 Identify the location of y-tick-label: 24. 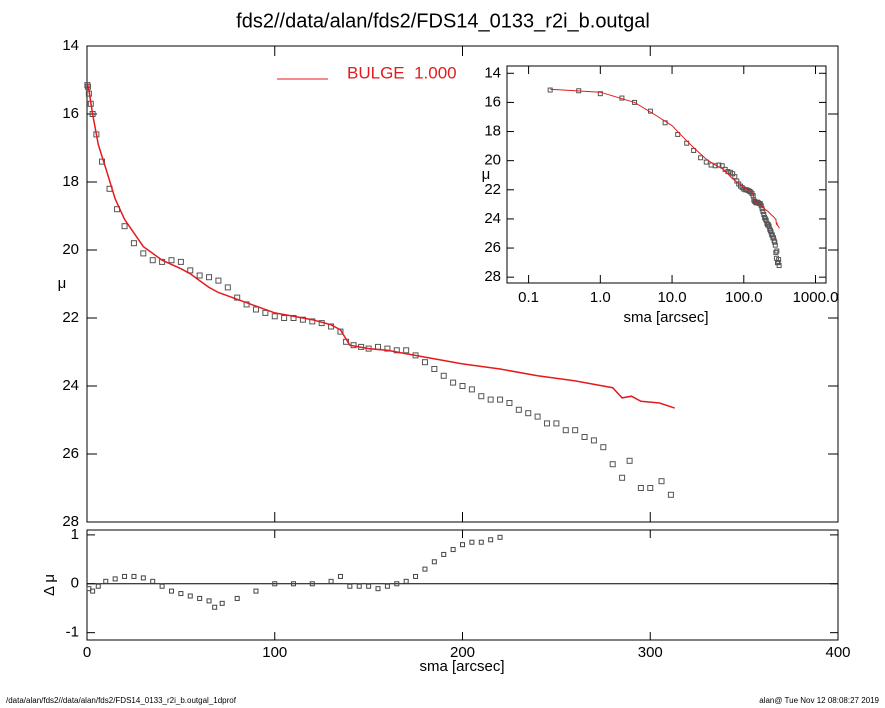
(70, 385).